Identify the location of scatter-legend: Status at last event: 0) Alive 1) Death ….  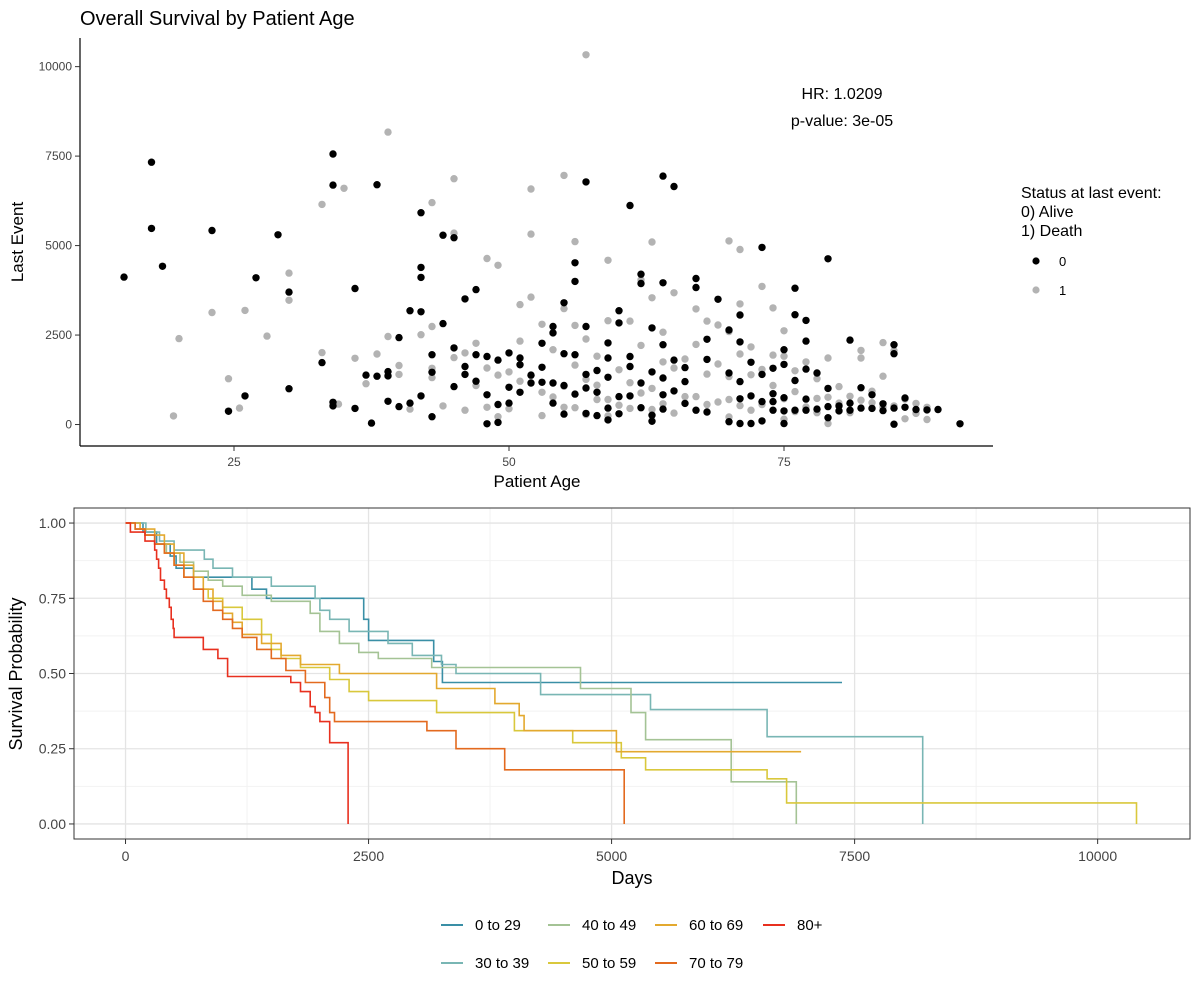
(1091, 241).